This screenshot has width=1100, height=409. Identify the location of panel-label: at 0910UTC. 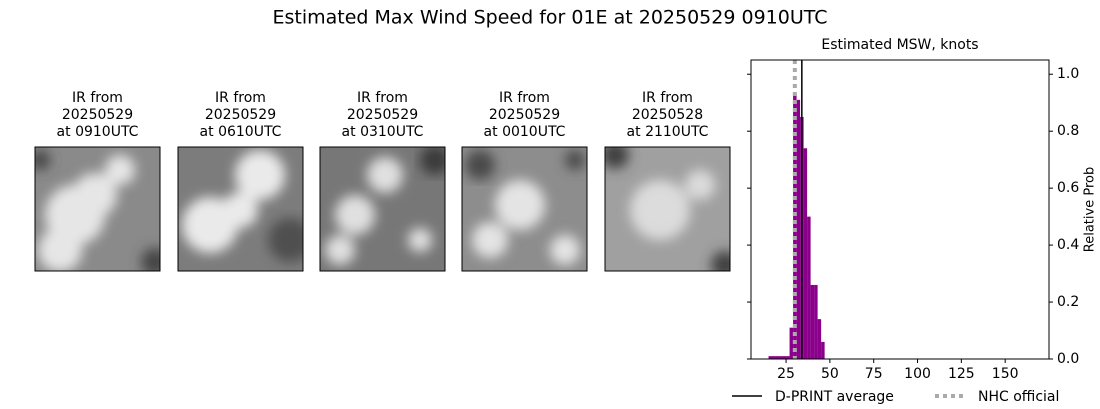
(98, 132).